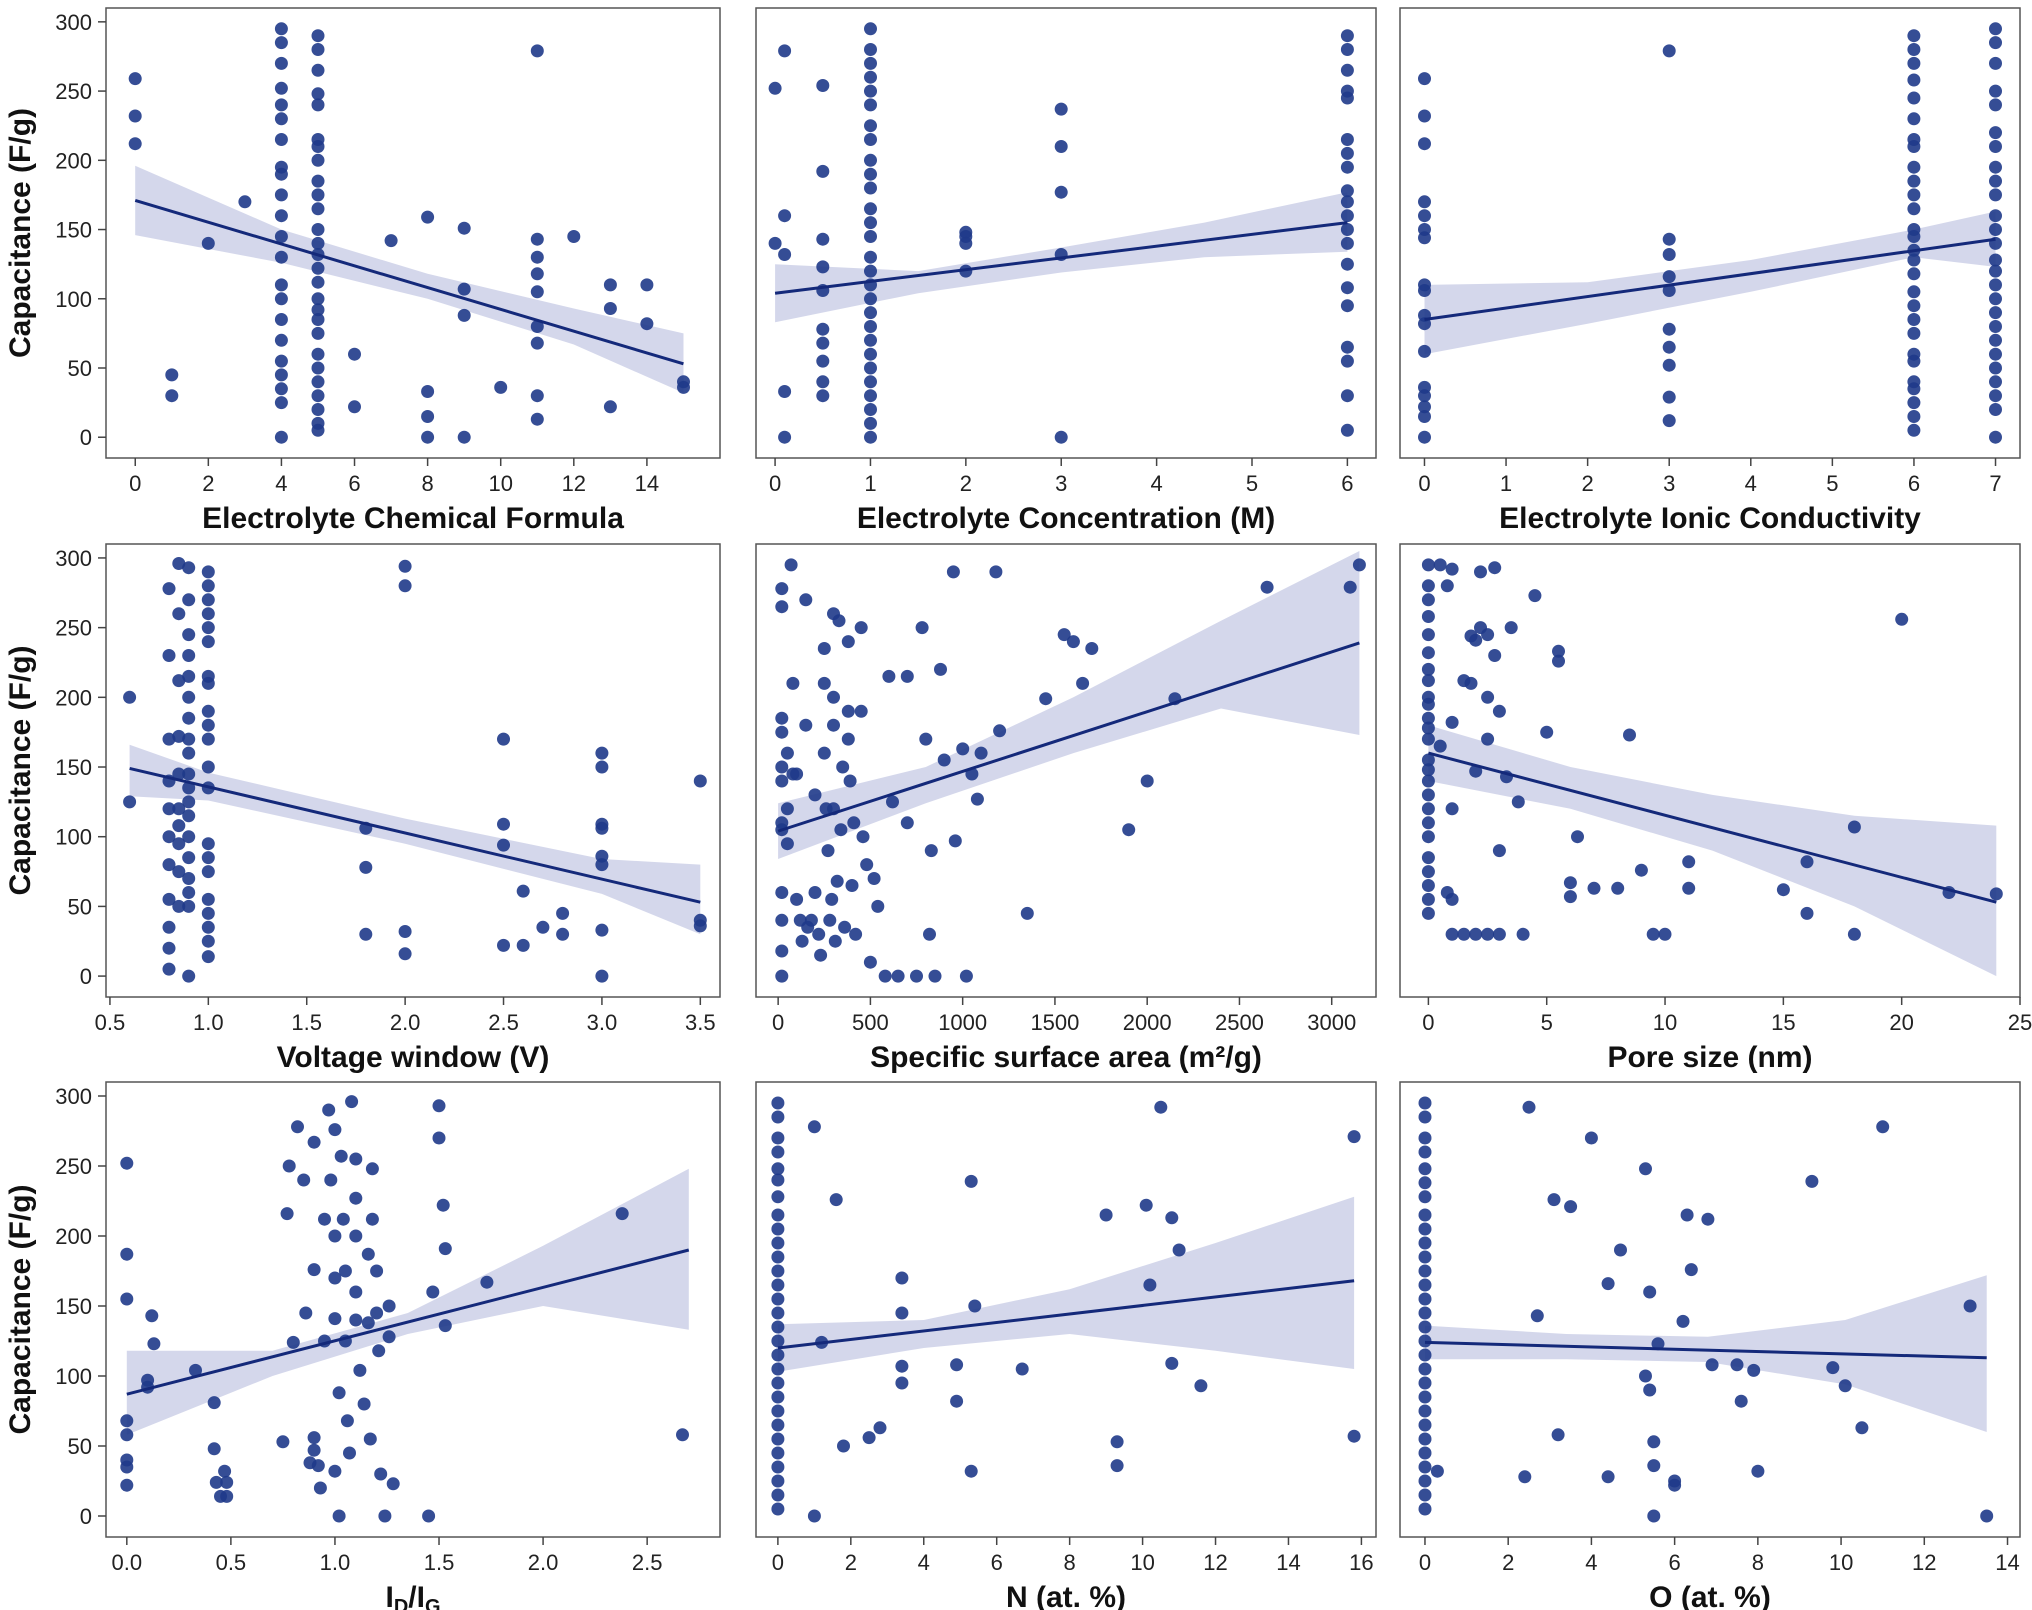 This screenshot has width=2032, height=1610. Describe the element at coordinates (86, 437) in the screenshot. I see `y-tick-label: 0` at that location.